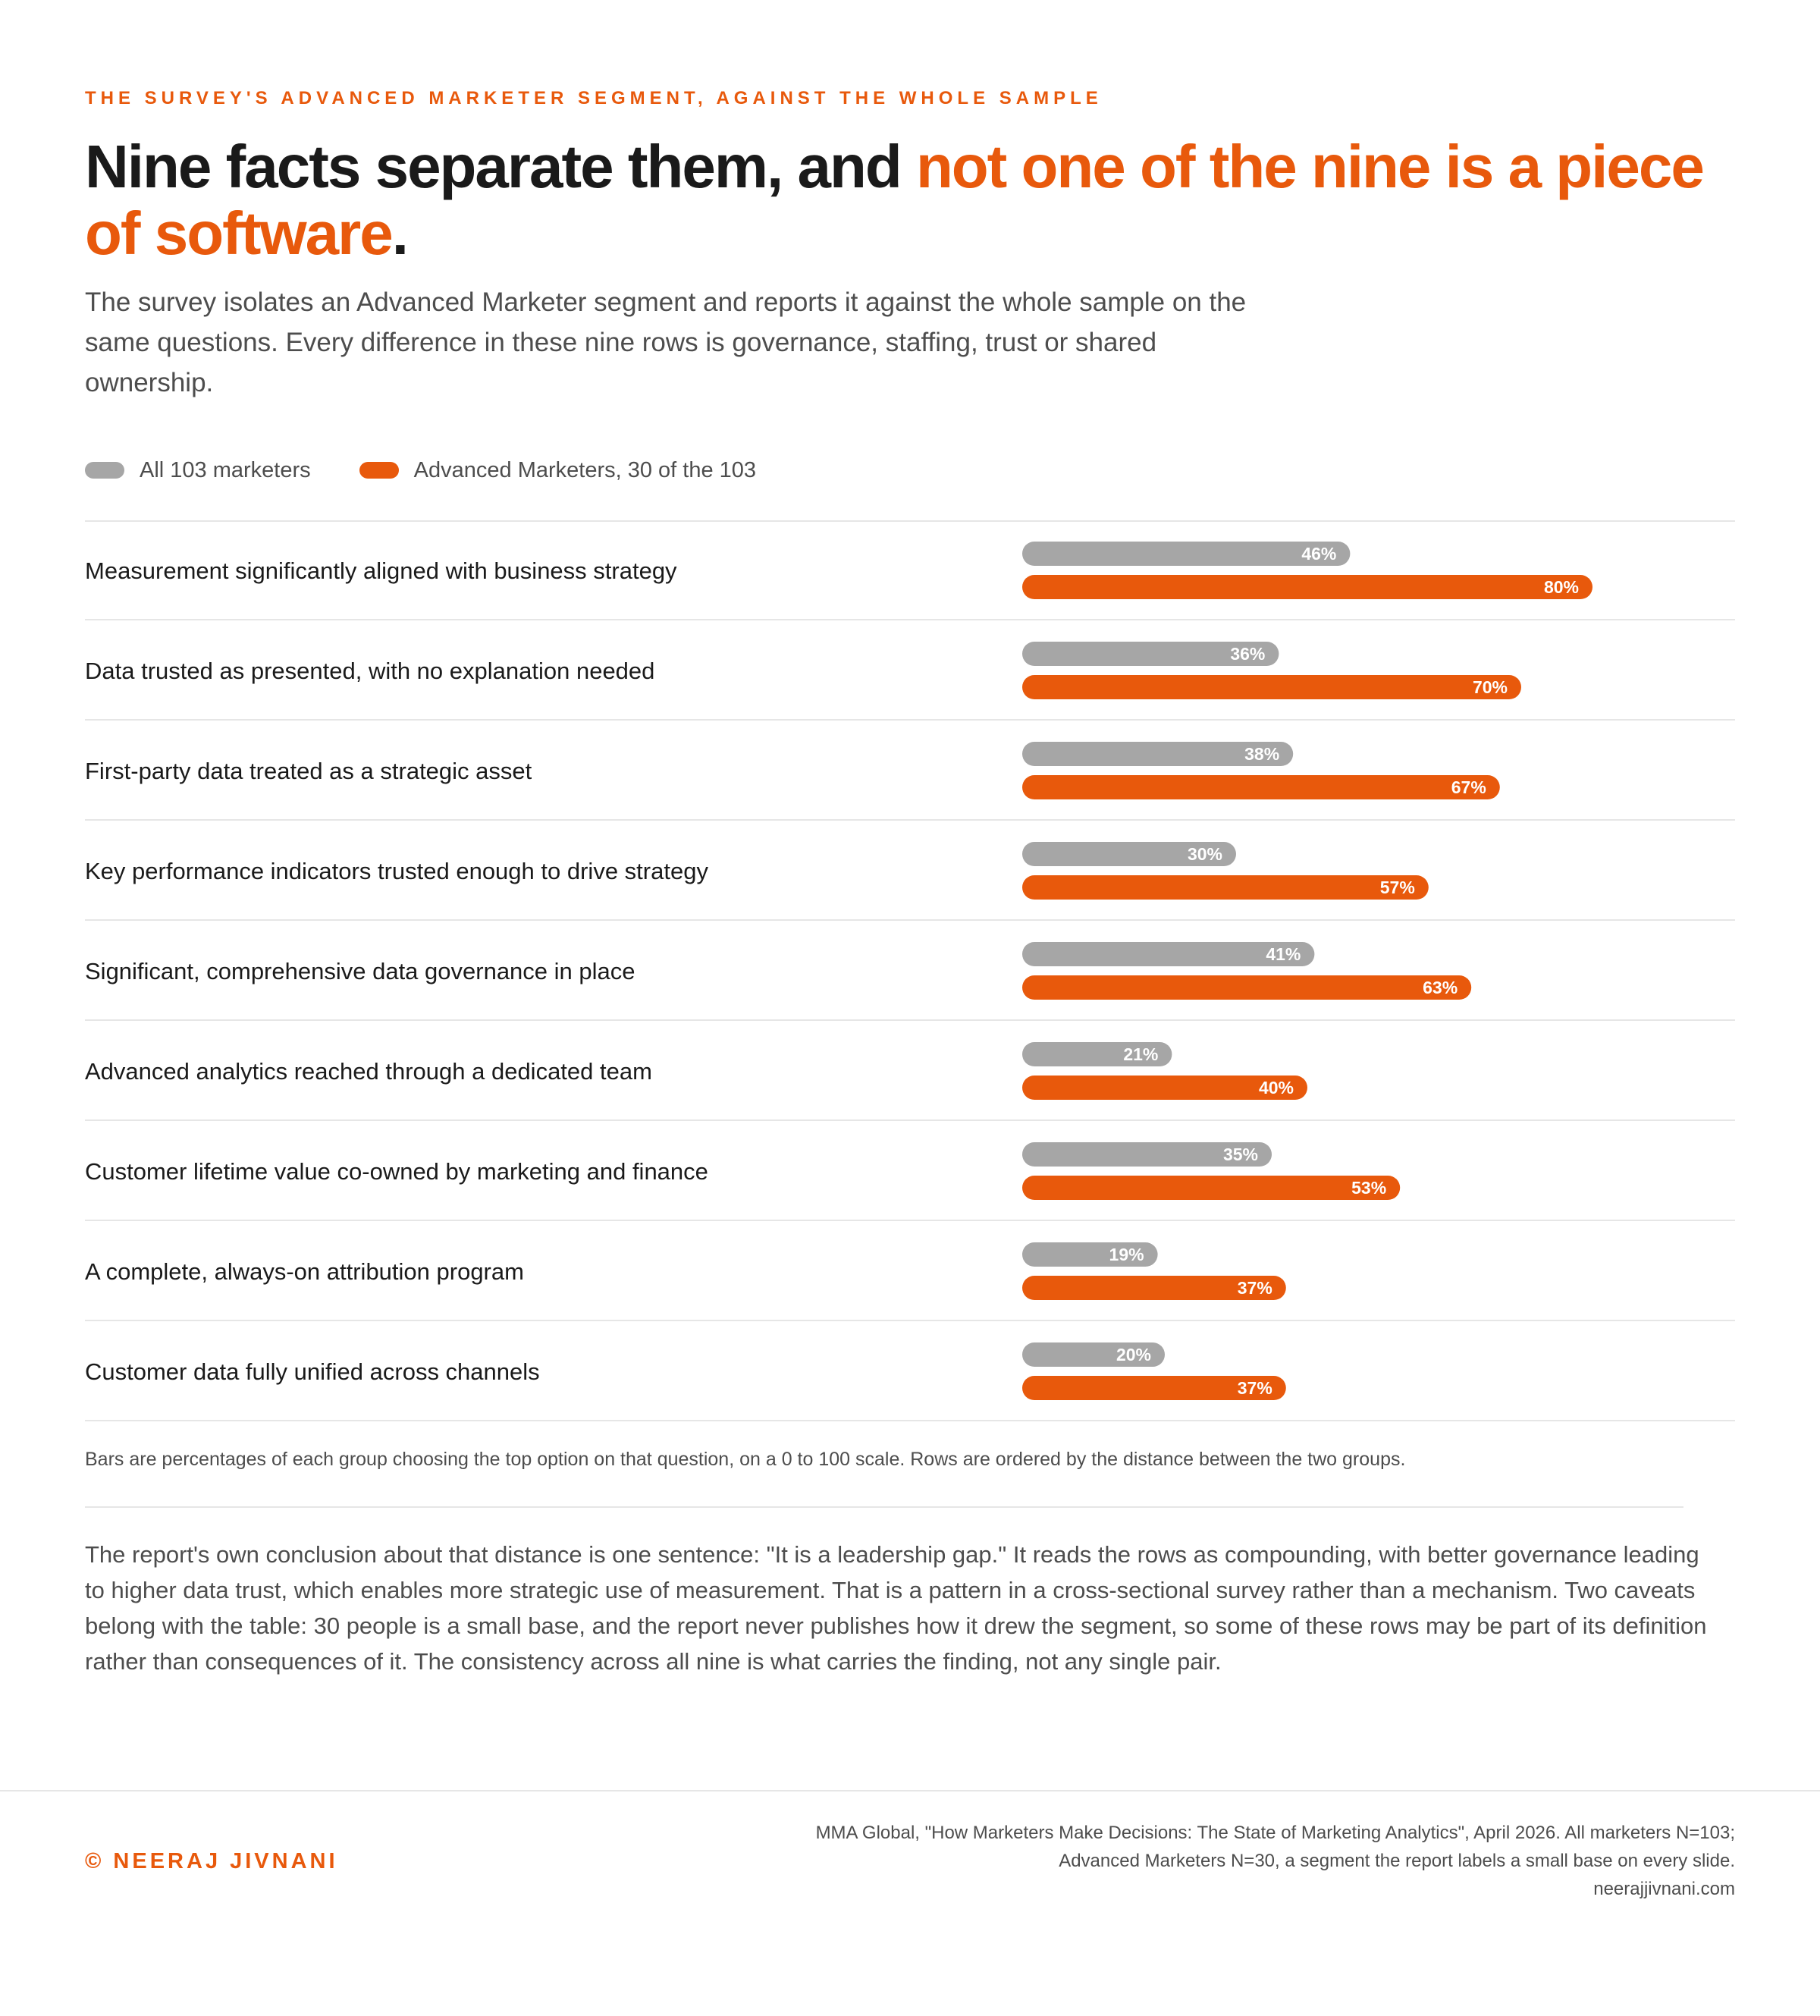 This screenshot has height=2016, width=1820. I want to click on divider, so click(884, 1507).